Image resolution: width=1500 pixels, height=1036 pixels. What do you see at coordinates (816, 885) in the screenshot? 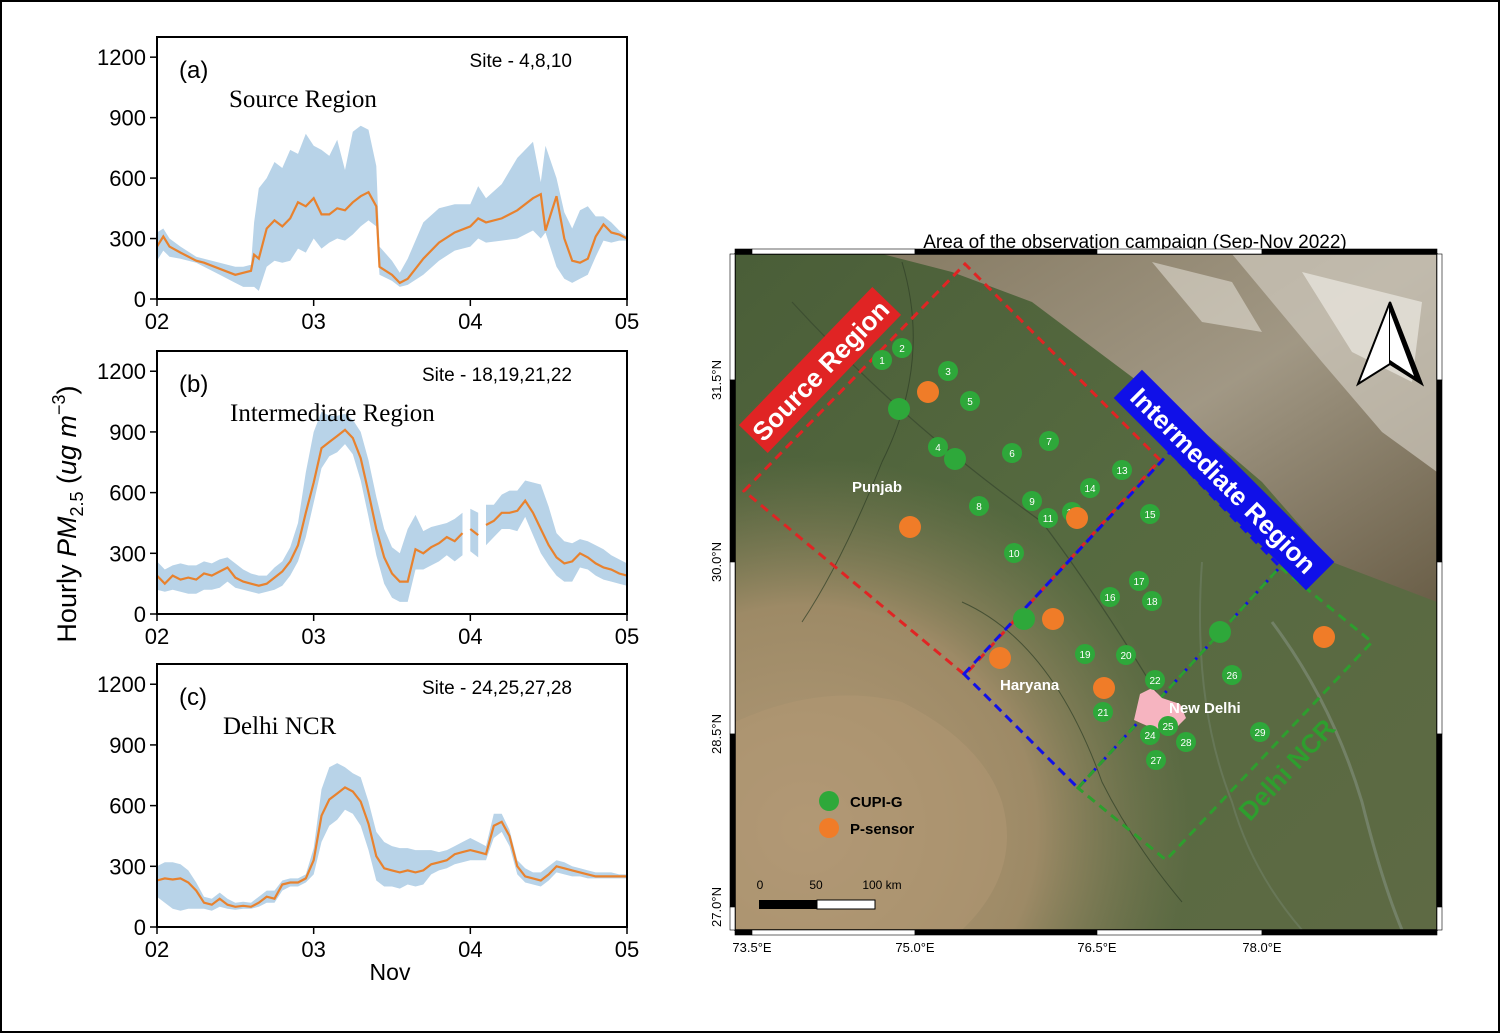
I see `svg-text: 50` at bounding box center [816, 885].